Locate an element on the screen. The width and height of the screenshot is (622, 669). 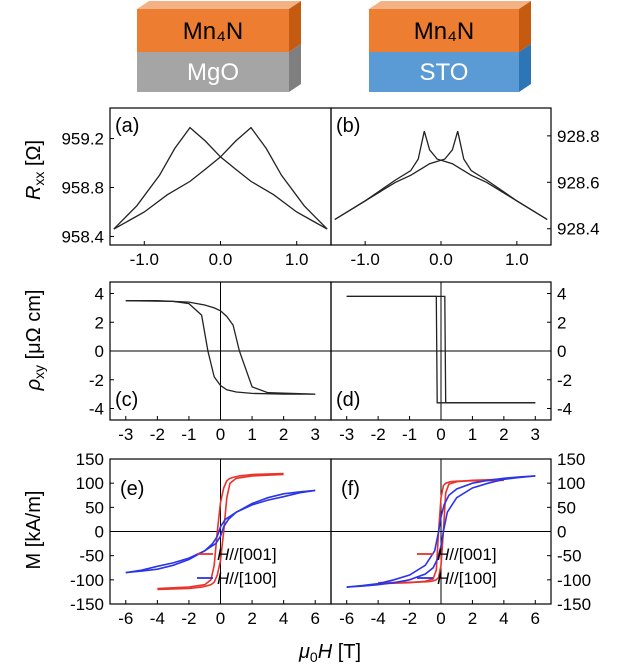
xtick-label-c-5: 2 is located at coordinates (283, 434).